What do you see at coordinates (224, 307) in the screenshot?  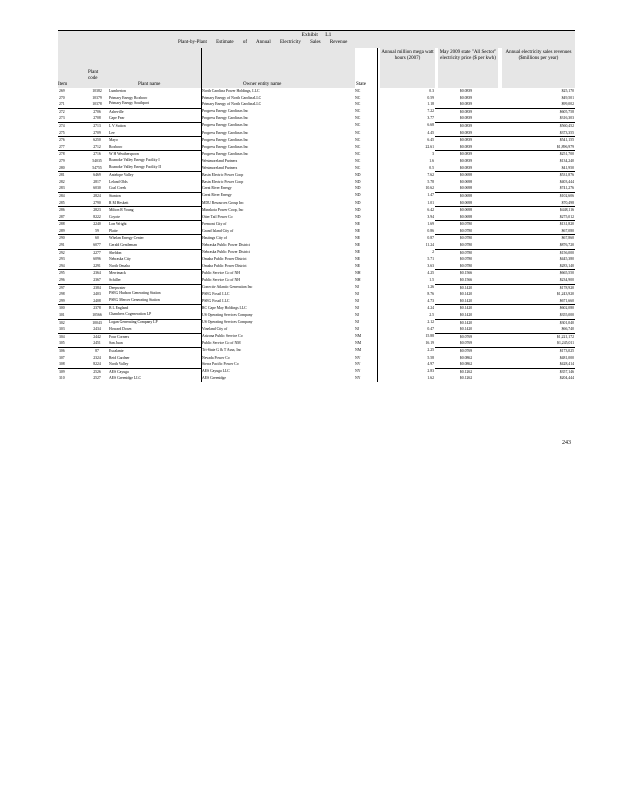 I see `cell-owner-name: RC Cape May Holdings LLC` at bounding box center [224, 307].